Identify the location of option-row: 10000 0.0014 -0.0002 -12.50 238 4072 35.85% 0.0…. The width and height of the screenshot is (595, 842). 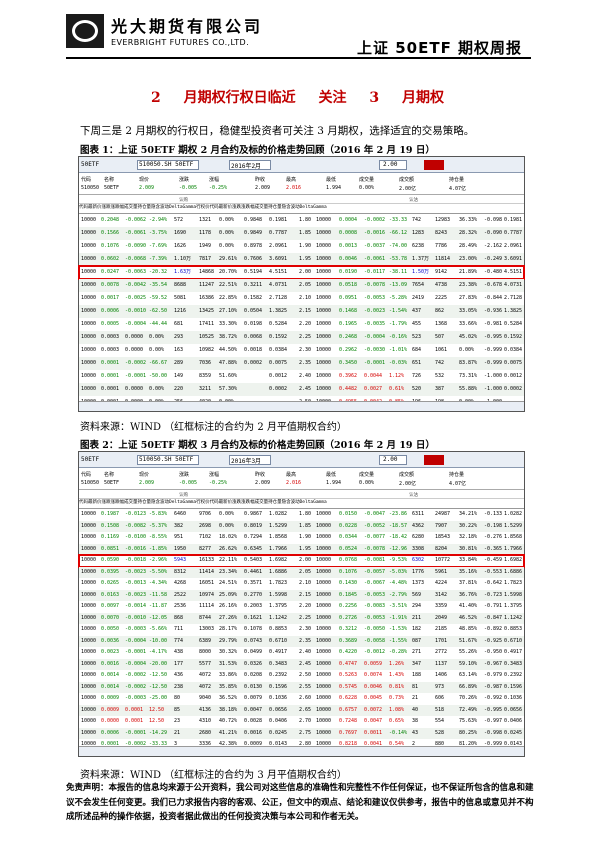
(301, 687).